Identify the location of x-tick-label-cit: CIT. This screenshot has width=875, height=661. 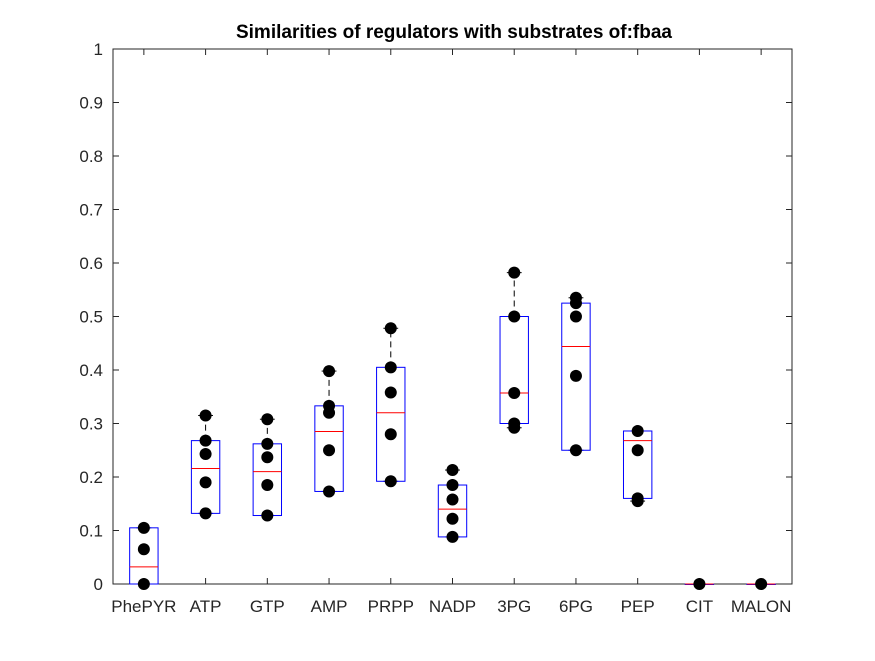
(699, 606).